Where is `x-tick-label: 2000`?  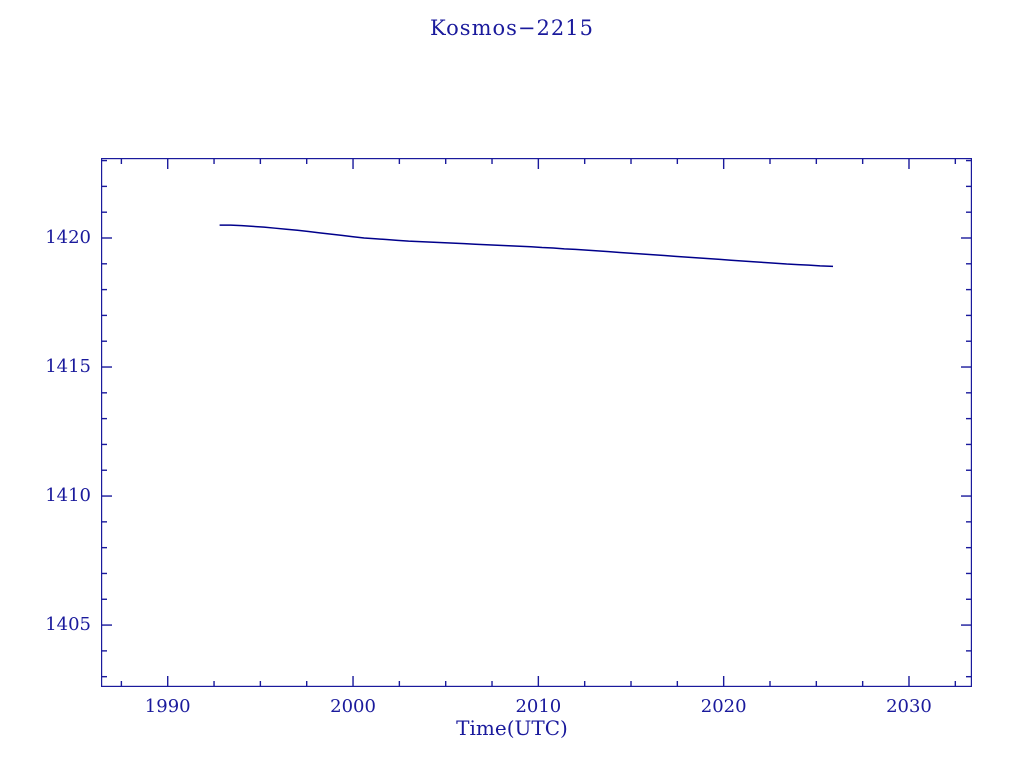 x-tick-label: 2000 is located at coordinates (353, 706).